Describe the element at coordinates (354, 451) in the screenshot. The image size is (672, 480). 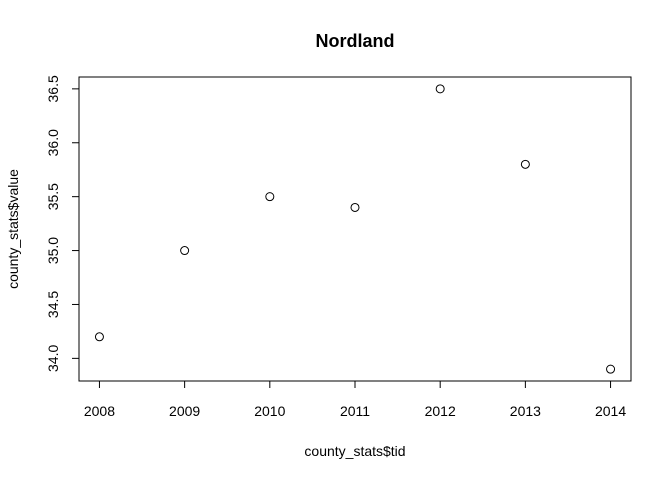
I see `x-axis-label: county_stats$tid` at that location.